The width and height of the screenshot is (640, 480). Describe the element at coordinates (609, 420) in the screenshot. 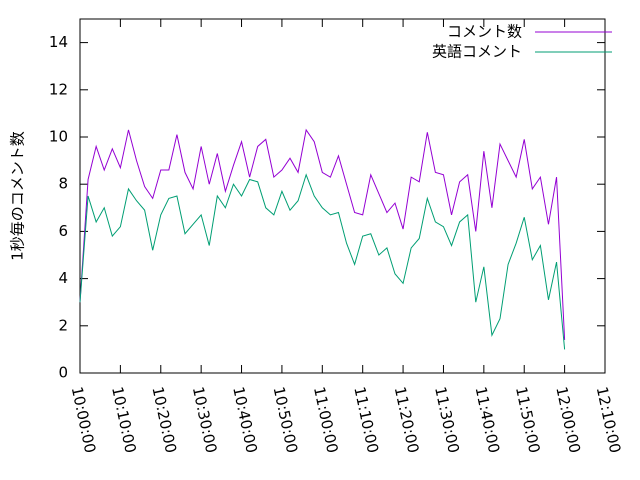

I see `x-tick-label: 12:10:00` at that location.